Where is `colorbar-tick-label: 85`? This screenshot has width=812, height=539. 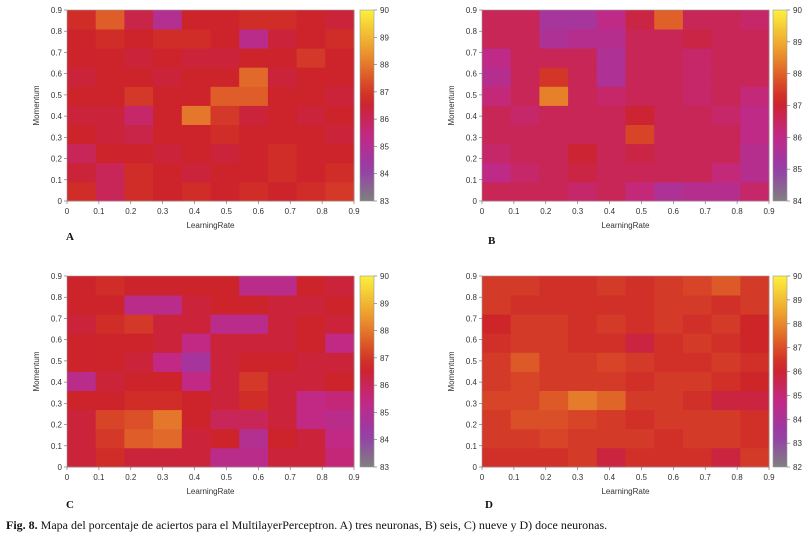 colorbar-tick-label: 85 is located at coordinates (797, 395).